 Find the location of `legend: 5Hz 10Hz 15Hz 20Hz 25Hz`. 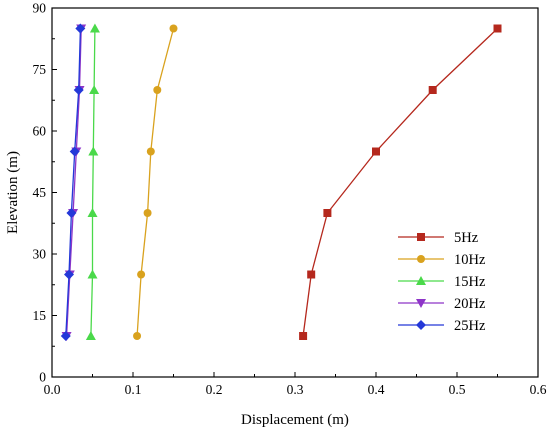

legend: 5Hz 10Hz 15Hz 20Hz 25Hz is located at coordinates (442, 282).